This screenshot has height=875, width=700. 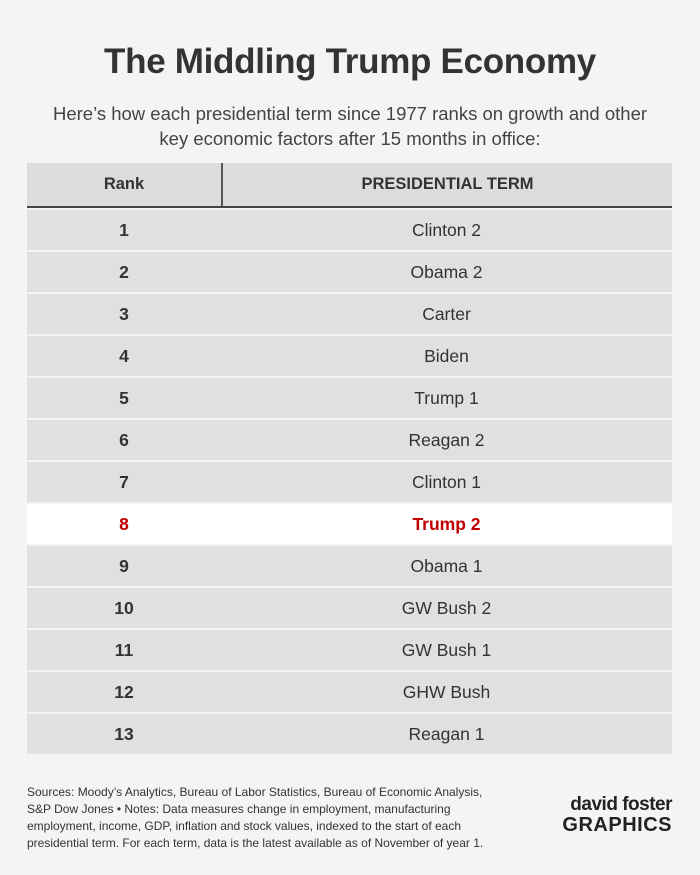 I want to click on table-row: 3 Carter, so click(x=349, y=314).